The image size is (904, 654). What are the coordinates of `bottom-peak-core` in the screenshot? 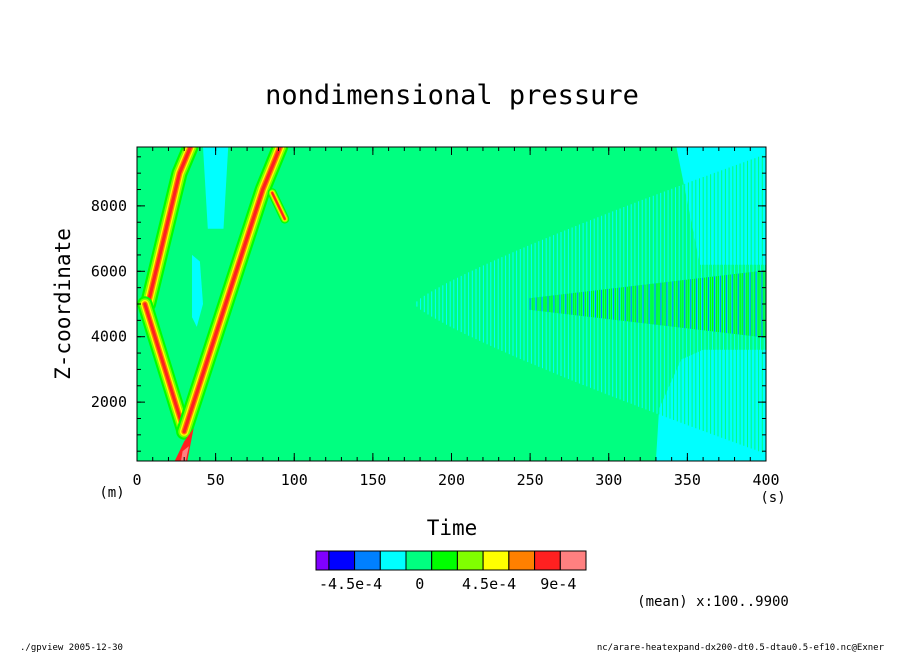 It's located at (185, 453).